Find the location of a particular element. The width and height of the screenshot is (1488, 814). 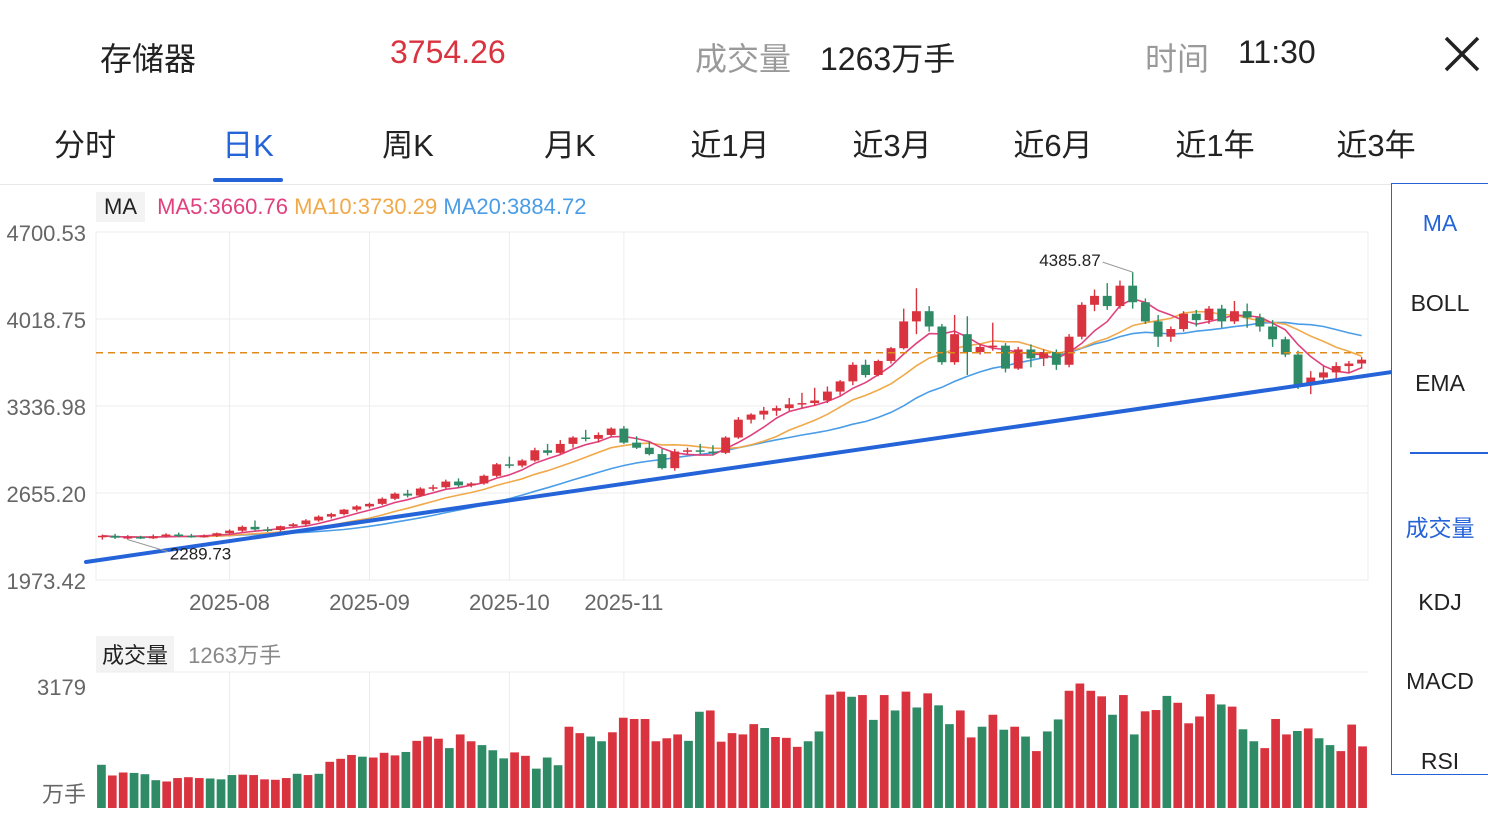

y-tick-label: 1973.42 is located at coordinates (46, 581).